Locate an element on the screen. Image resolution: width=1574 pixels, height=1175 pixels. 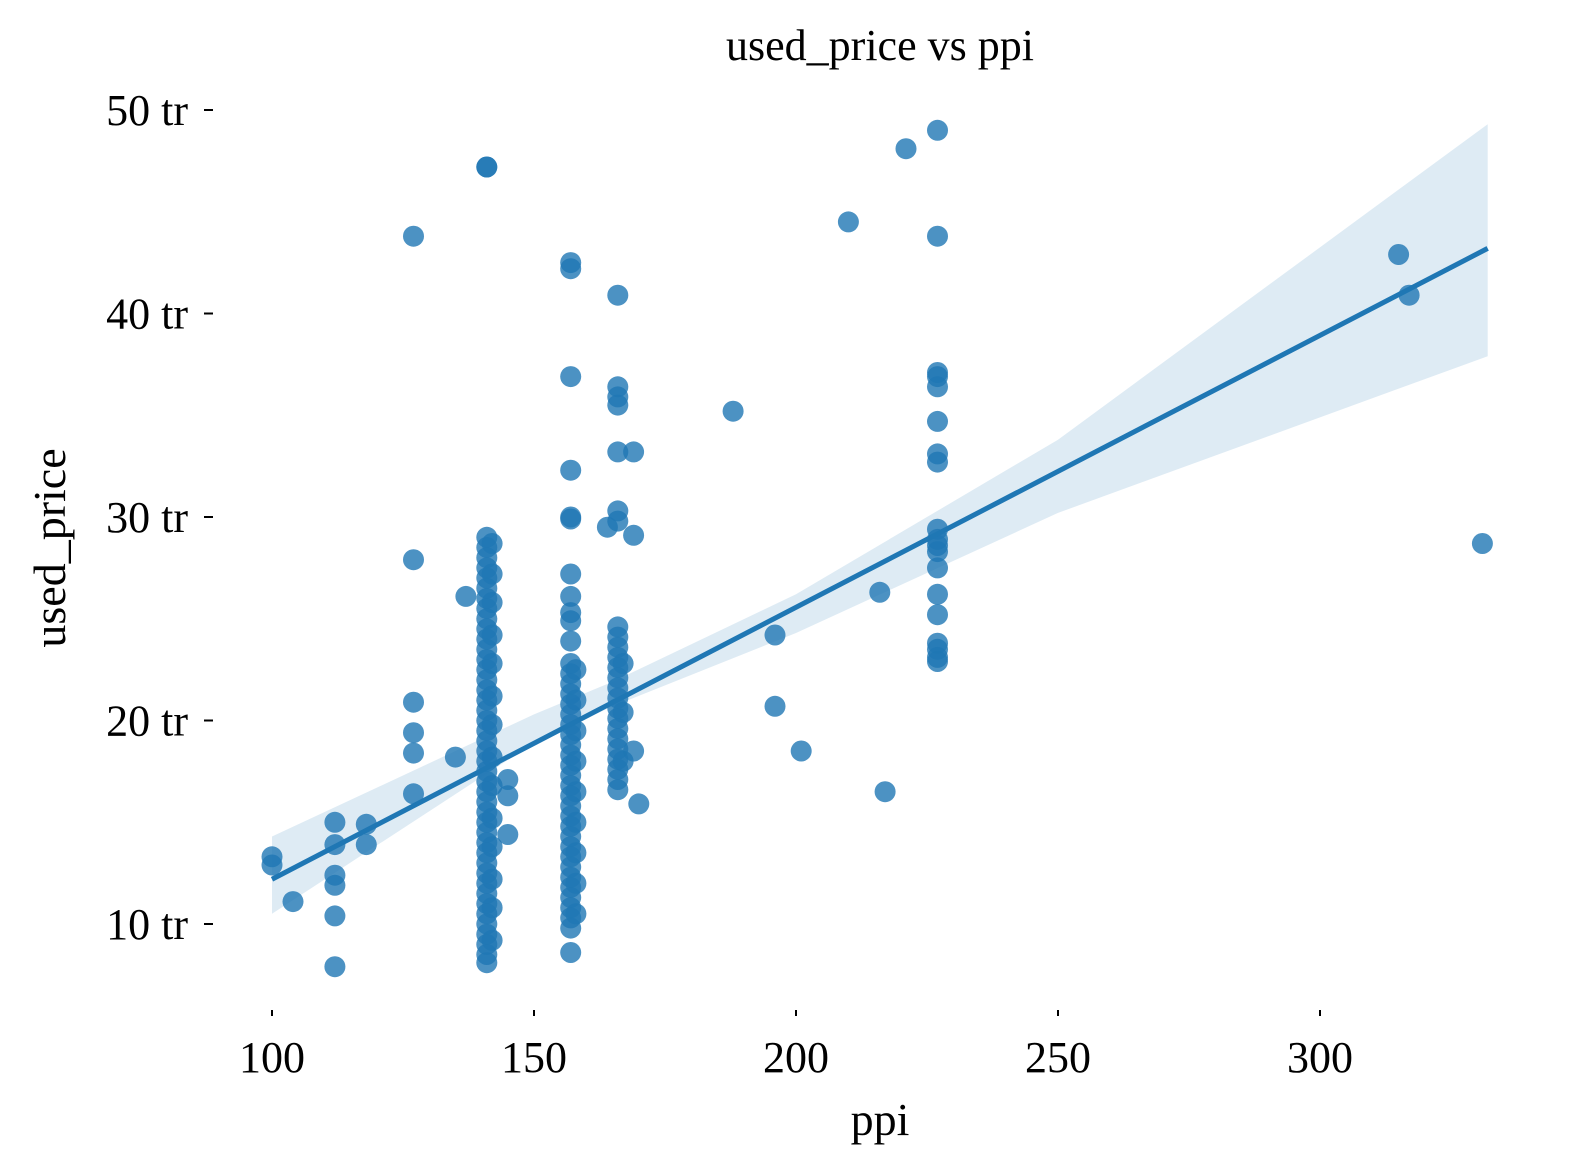
x-axis-label: ppi is located at coordinates (880, 1119).